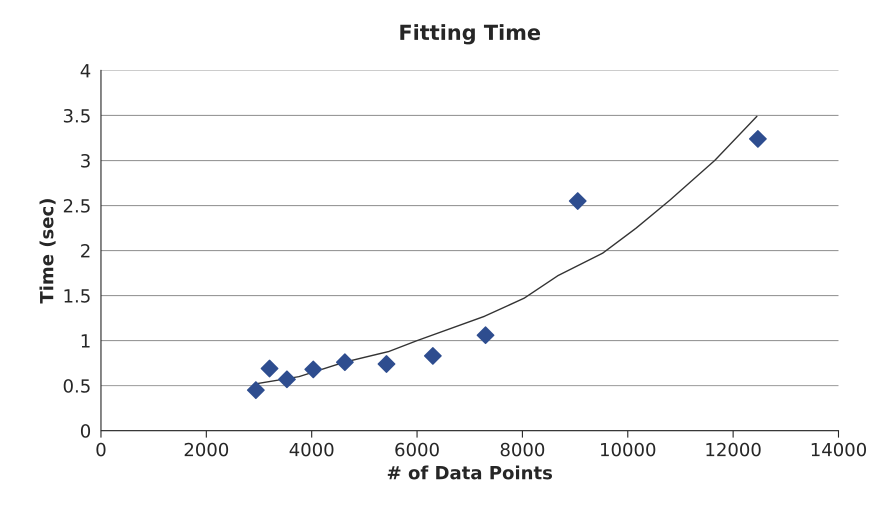 This screenshot has height=522, width=878. I want to click on x-tick-label: 8000, so click(522, 449).